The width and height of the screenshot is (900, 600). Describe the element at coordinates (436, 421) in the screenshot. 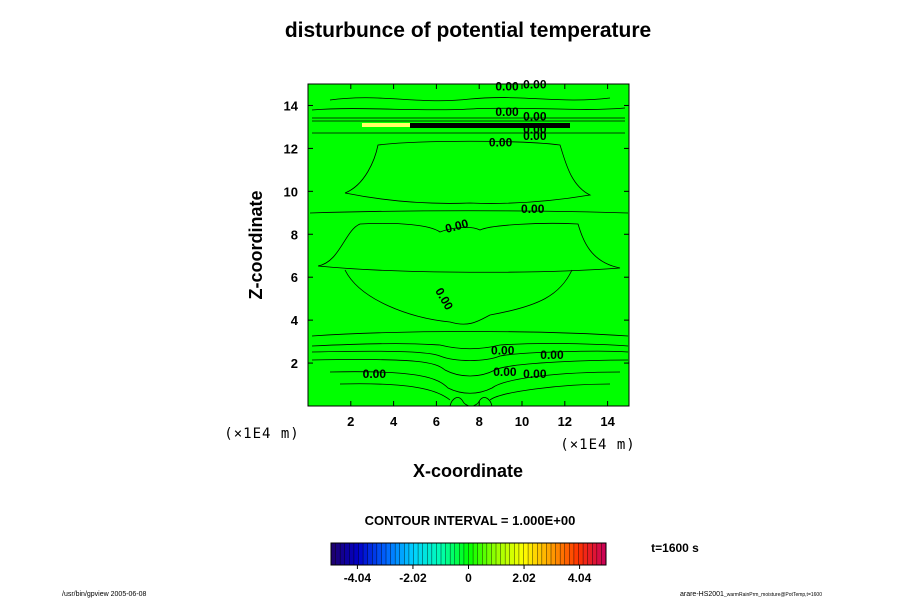

I see `x-tick-label: 6` at that location.